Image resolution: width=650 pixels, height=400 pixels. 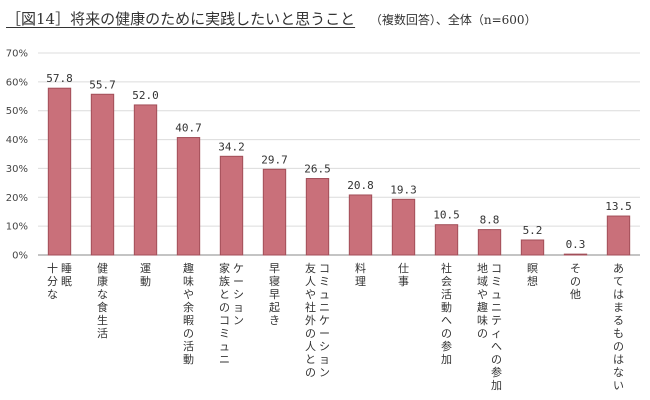 I want to click on data-label: 0.3, so click(x=576, y=244).